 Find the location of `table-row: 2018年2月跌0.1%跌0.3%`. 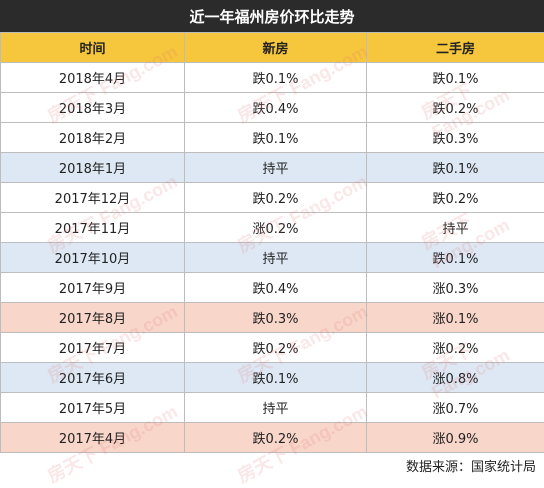

table-row: 2018年2月跌0.1%跌0.3% is located at coordinates (272, 138).